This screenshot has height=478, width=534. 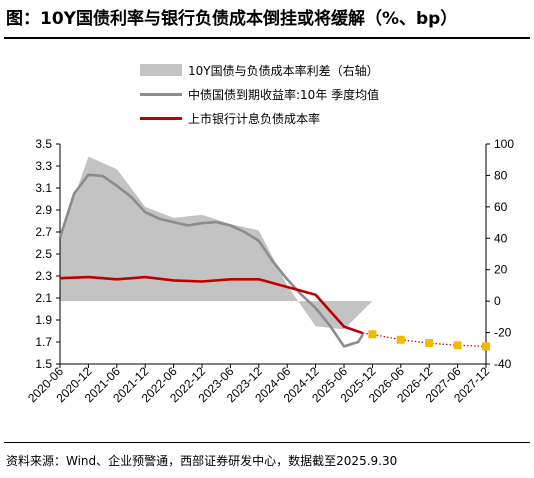 I want to click on legend-label-treasury: 中债国债到期收益率:10年 季度均值, so click(x=284, y=94).